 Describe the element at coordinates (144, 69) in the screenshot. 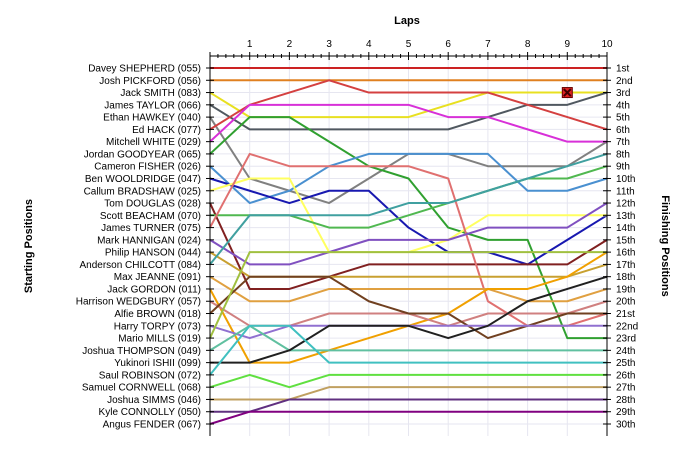

I see `driver-label: Davey SHEPHERD (055)` at that location.